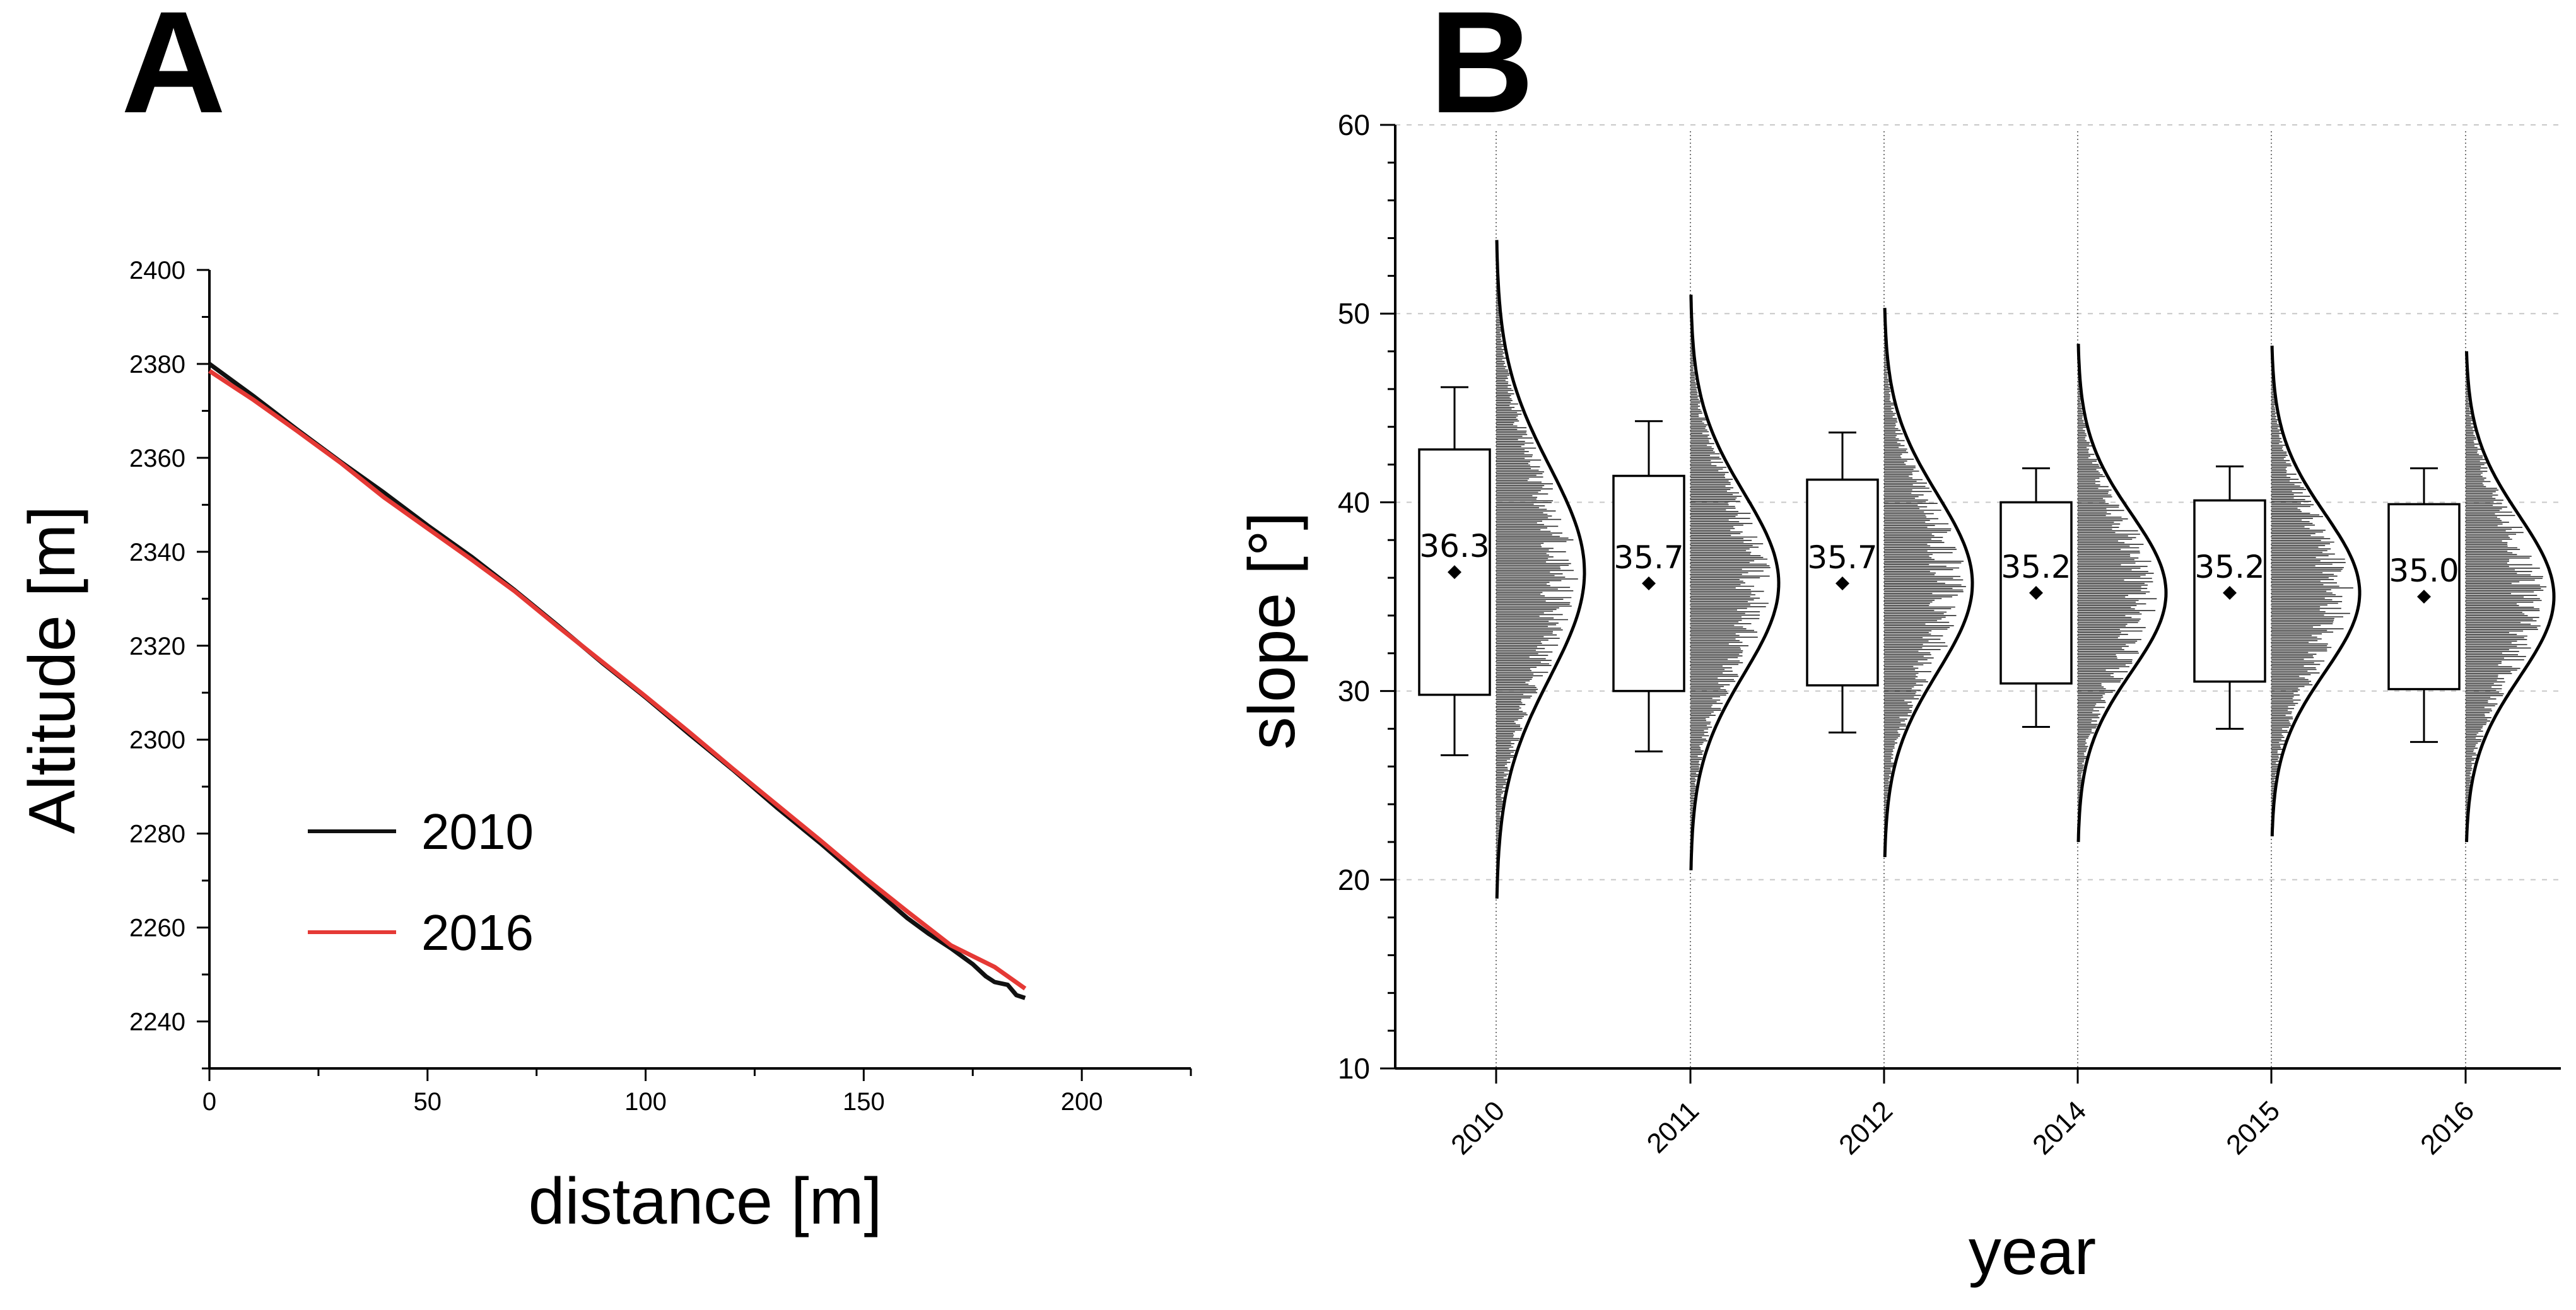  I want to click on panel-b-y-tick-label: 10, so click(1354, 1069).